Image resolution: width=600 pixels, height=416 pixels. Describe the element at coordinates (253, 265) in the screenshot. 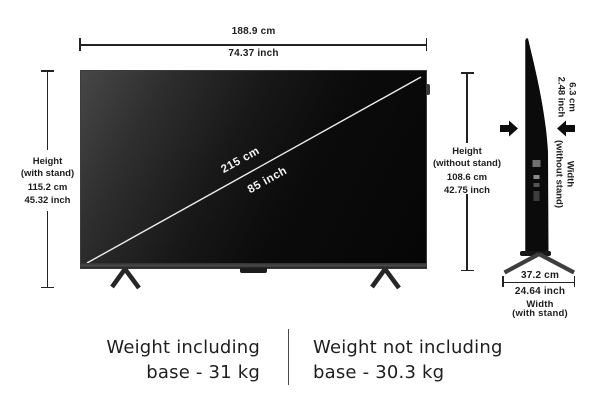

I see `tv-bottom-bezel` at that location.